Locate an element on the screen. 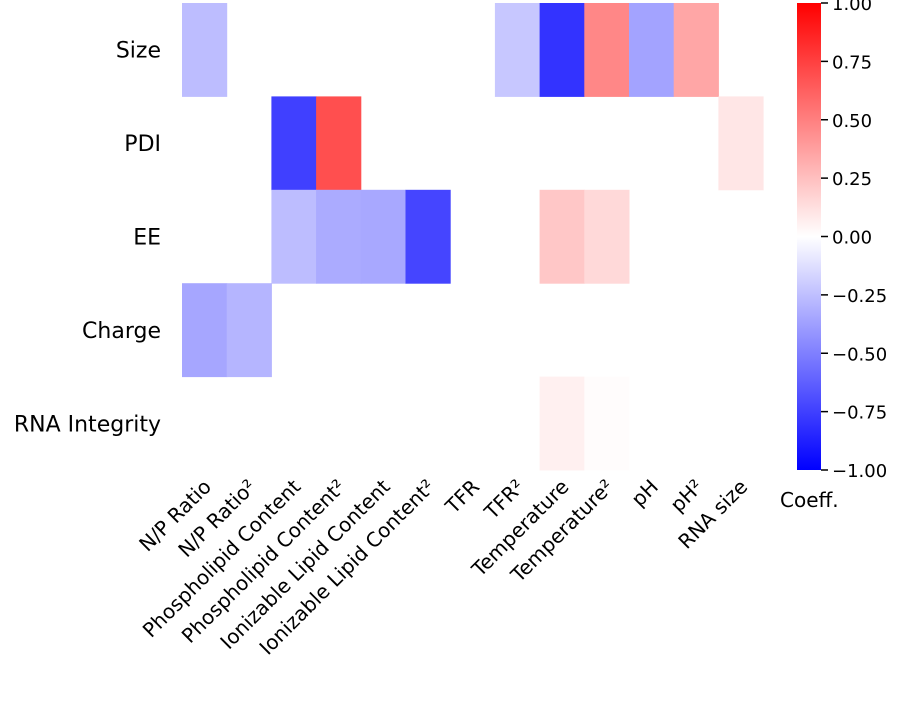 The image size is (916, 727). column-label: pH is located at coordinates (644, 493).